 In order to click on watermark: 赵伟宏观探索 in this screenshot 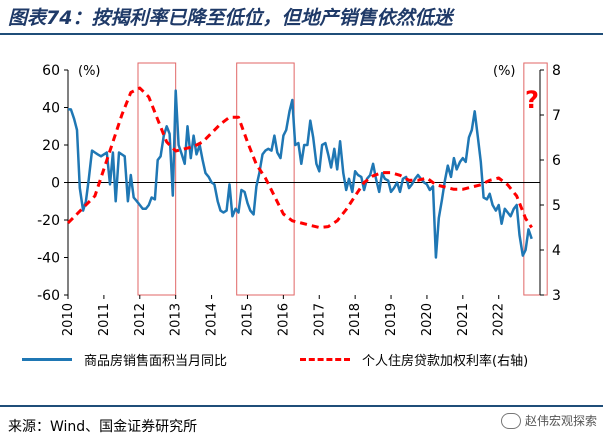, I will do `click(548, 420)`.